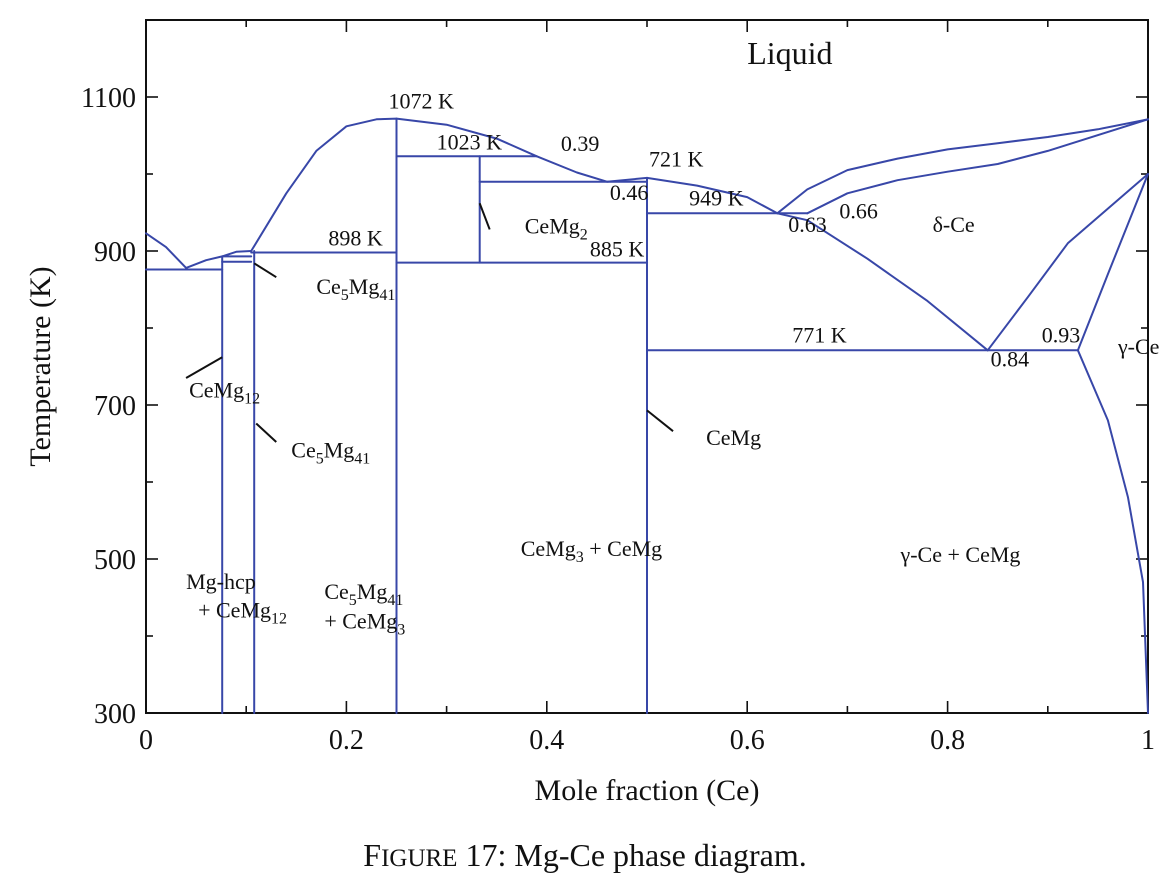 The height and width of the screenshot is (879, 1171). I want to click on x-tick-label: 0, so click(146, 740).